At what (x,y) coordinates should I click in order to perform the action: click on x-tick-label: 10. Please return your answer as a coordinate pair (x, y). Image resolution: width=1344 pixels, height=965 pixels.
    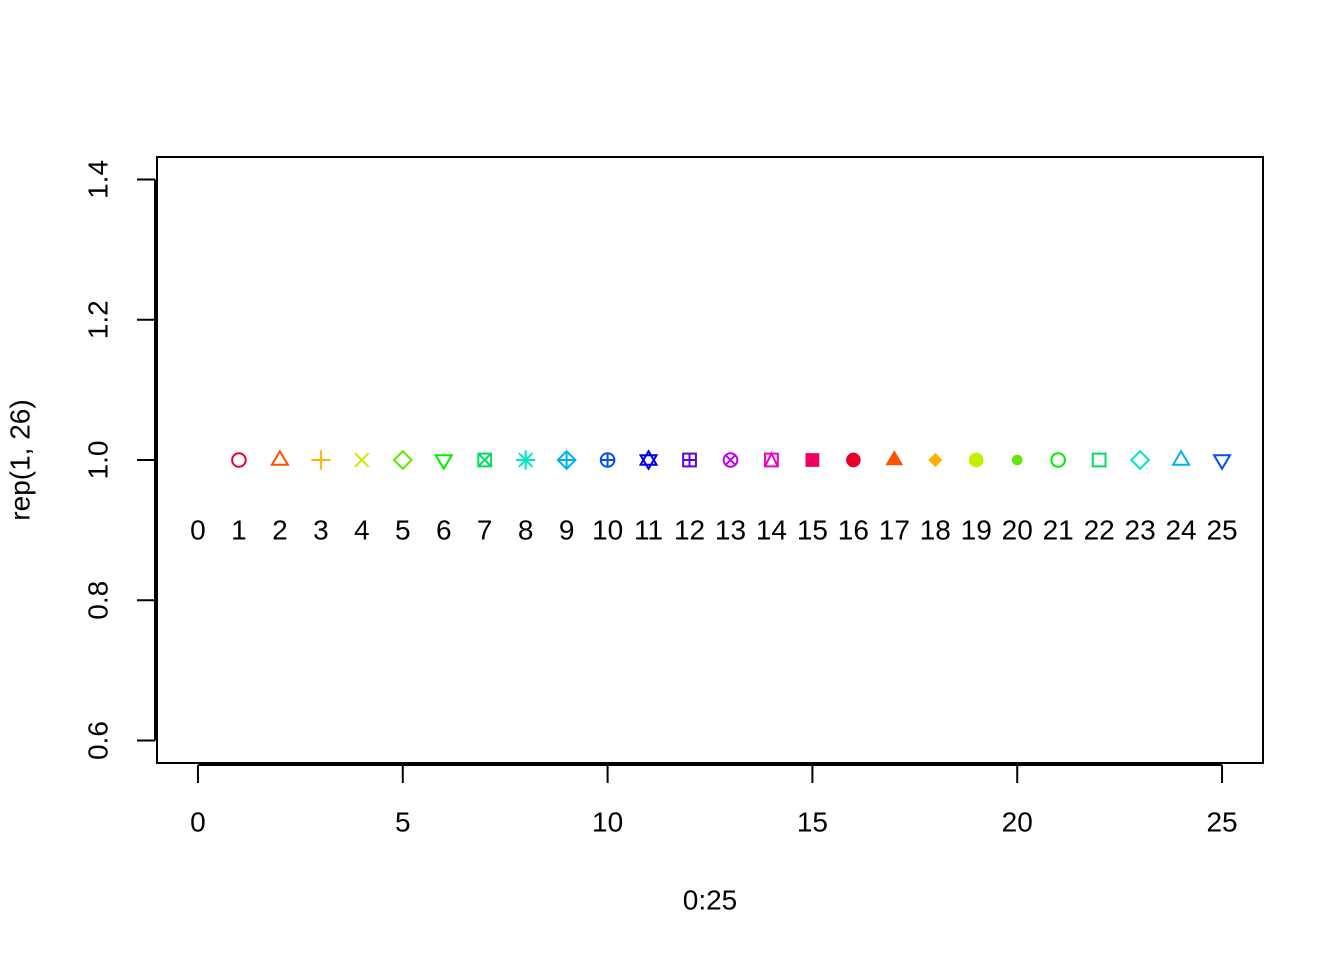
    Looking at the image, I should click on (607, 821).